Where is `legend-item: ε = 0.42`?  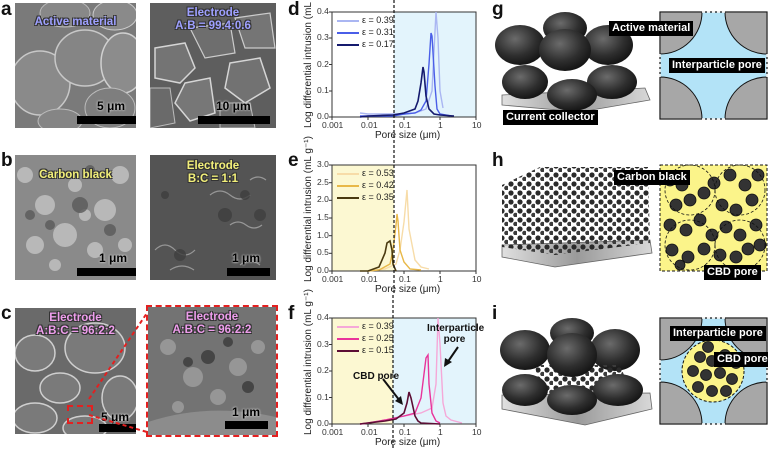 legend-item: ε = 0.42 is located at coordinates (365, 185).